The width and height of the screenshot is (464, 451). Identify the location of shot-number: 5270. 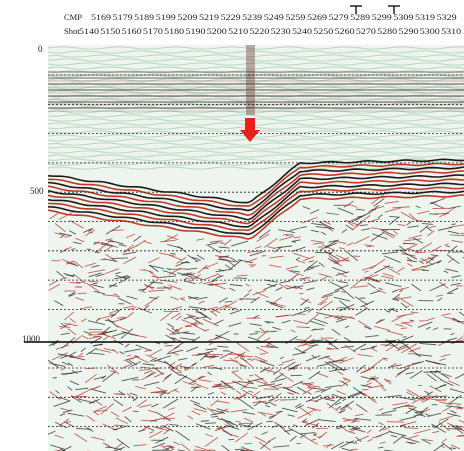
(366, 31).